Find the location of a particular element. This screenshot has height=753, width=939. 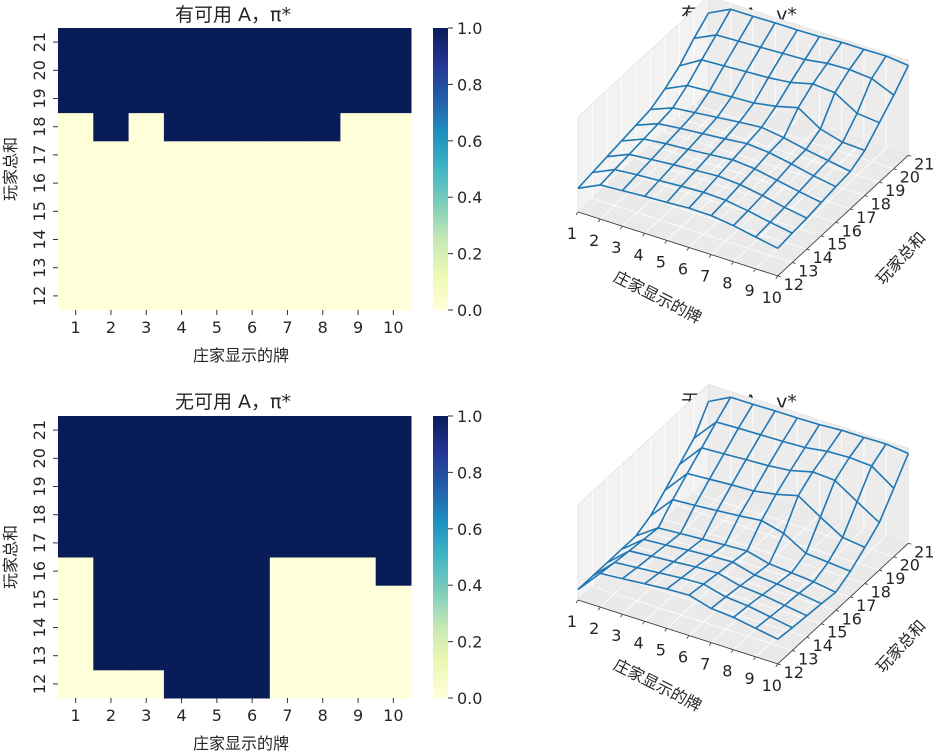

colorbar-tick-label: 0.0 is located at coordinates (469, 310).